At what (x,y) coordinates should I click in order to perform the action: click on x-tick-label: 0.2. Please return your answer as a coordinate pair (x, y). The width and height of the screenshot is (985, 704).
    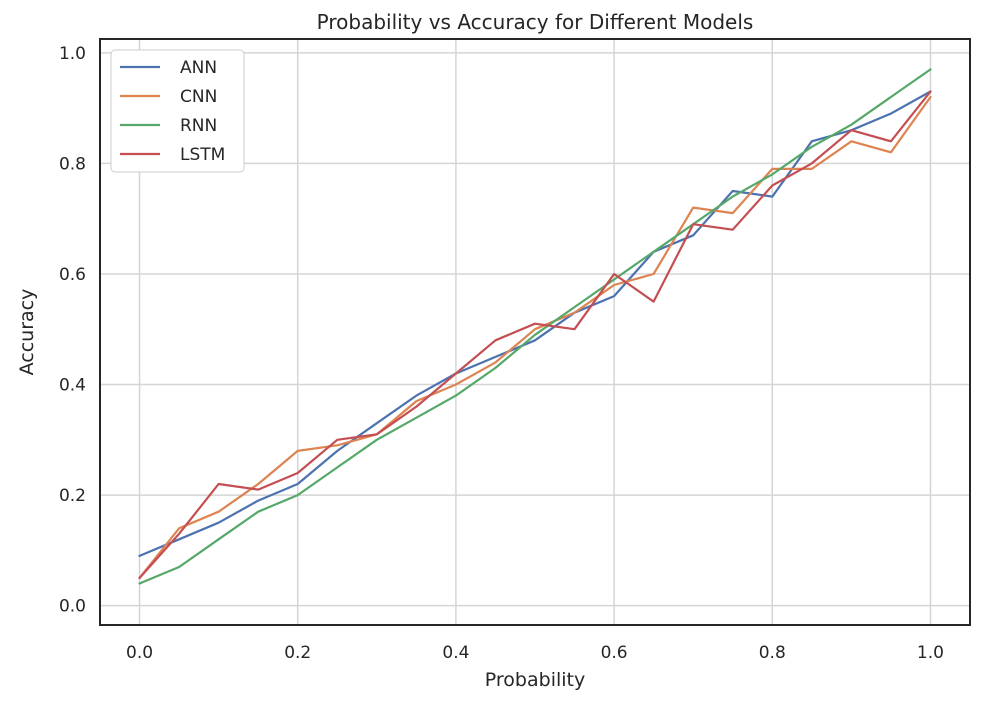
    Looking at the image, I should click on (297, 653).